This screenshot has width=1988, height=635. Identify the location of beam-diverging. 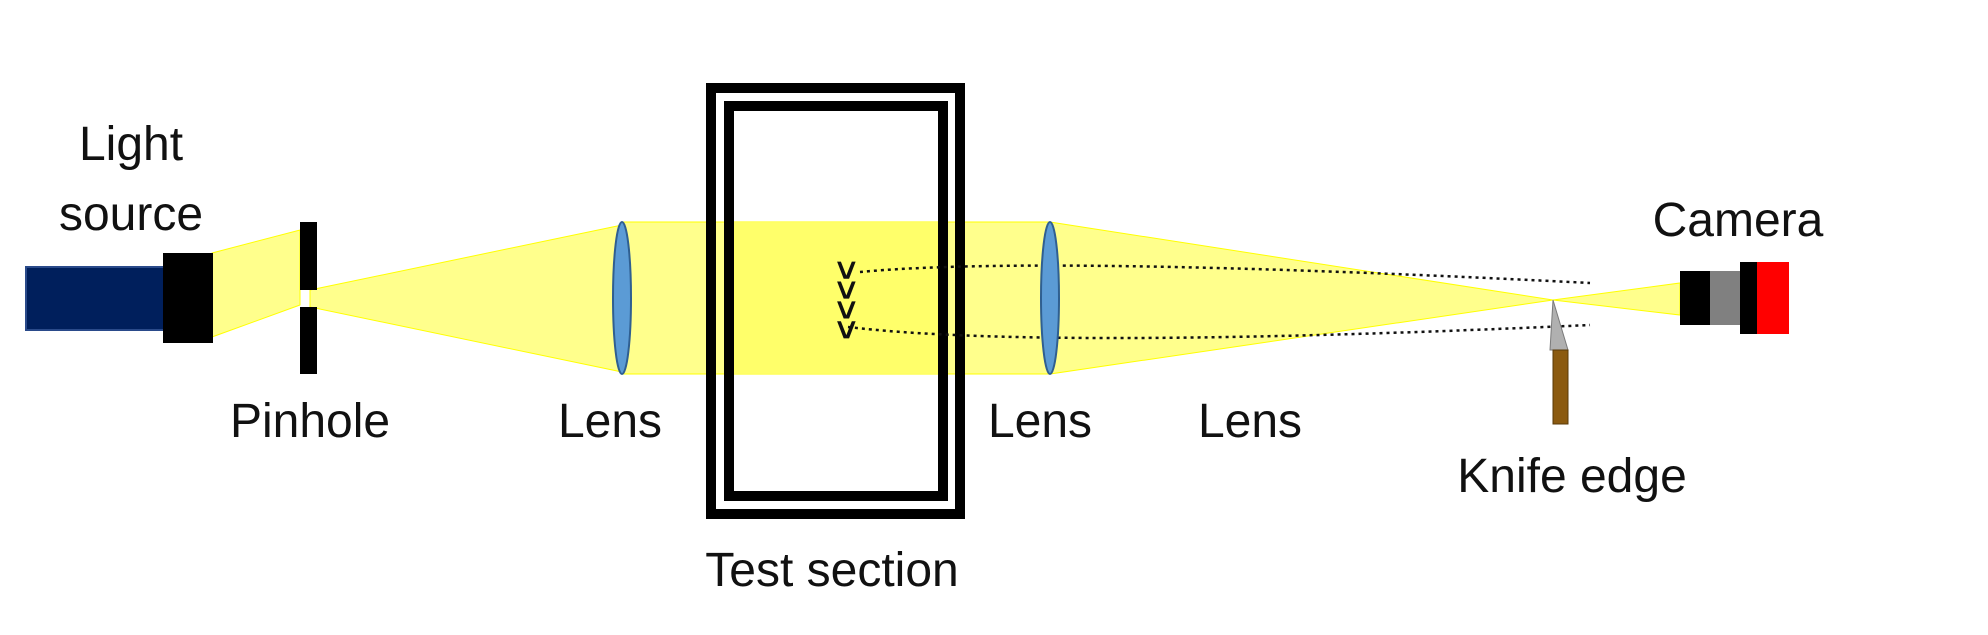
(466, 298).